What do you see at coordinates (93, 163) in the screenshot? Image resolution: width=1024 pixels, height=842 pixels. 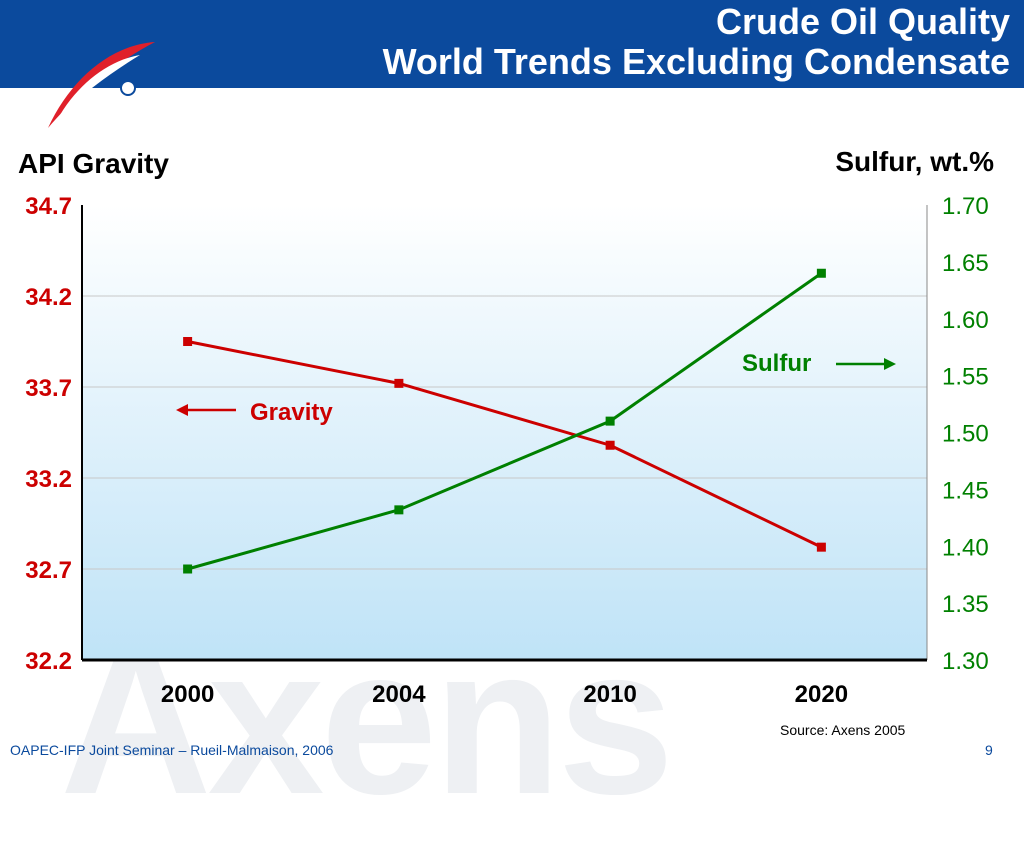 I see `left-axis-title: API Gravity` at bounding box center [93, 163].